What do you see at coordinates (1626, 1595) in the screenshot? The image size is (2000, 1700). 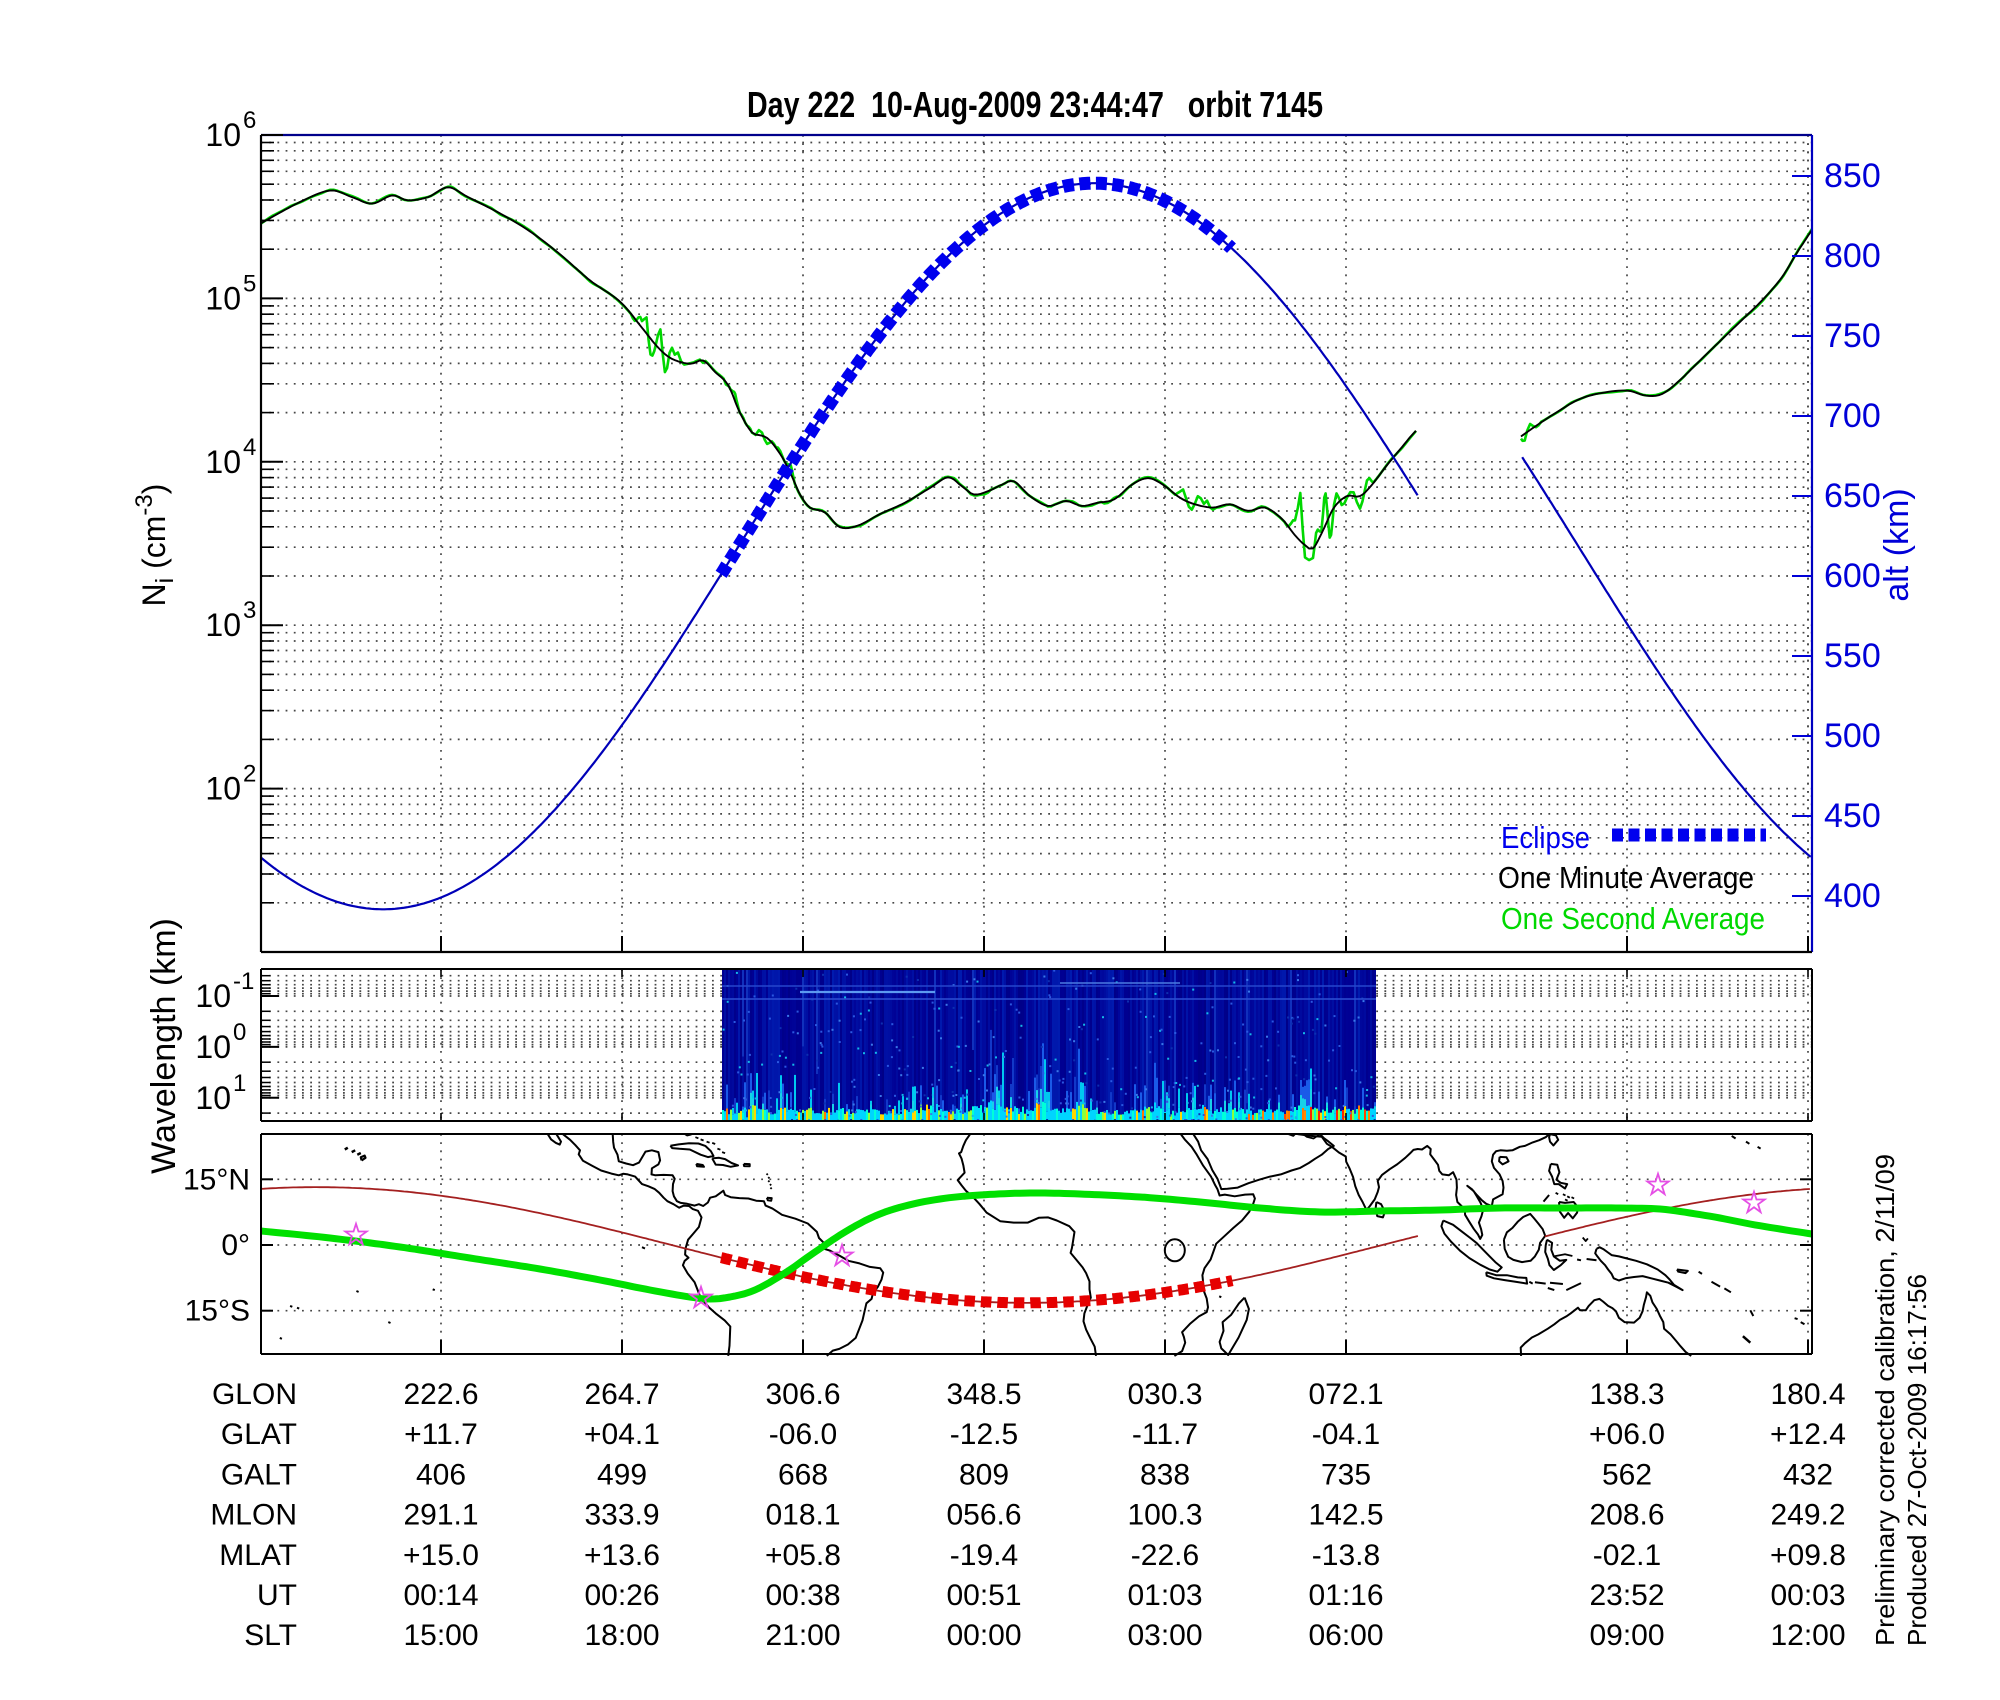 I see `svg-text: 23:52` at bounding box center [1626, 1595].